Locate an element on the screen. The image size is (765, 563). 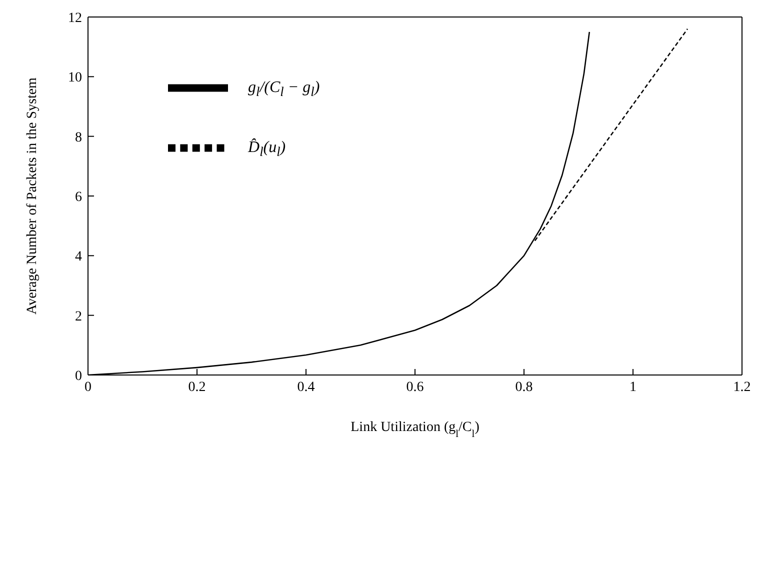
y-tick-label: 4 is located at coordinates (78, 257).